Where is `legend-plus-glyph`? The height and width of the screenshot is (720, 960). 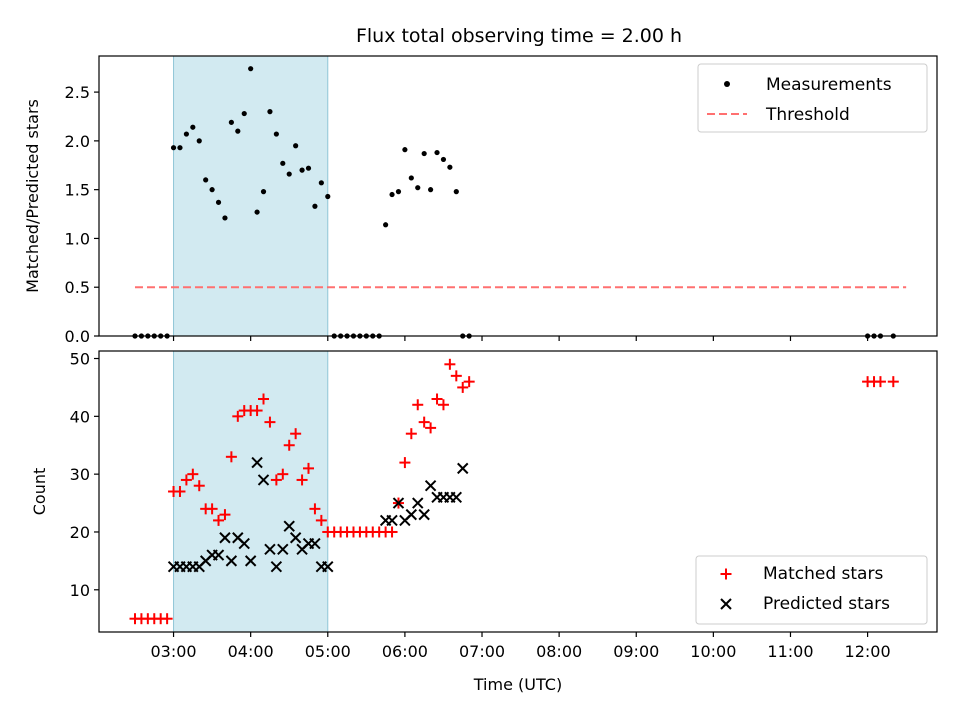 legend-plus-glyph is located at coordinates (726, 574).